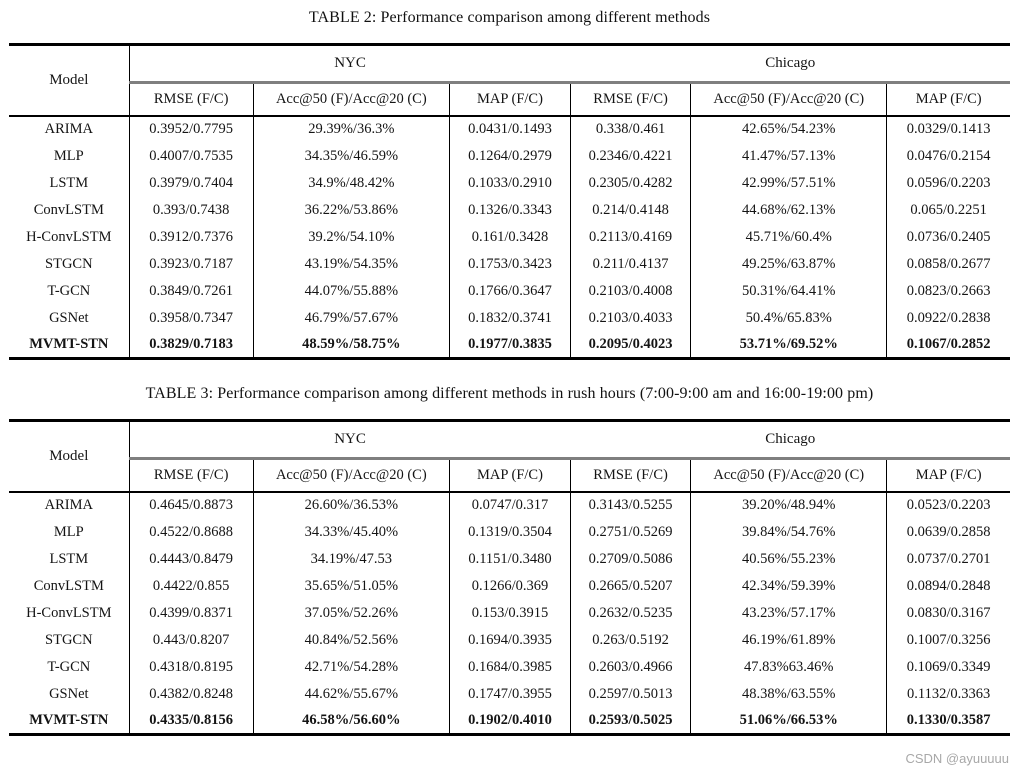 The height and width of the screenshot is (774, 1019). What do you see at coordinates (351, 318) in the screenshot?
I see `value-cell: 46.79%/57.67%` at bounding box center [351, 318].